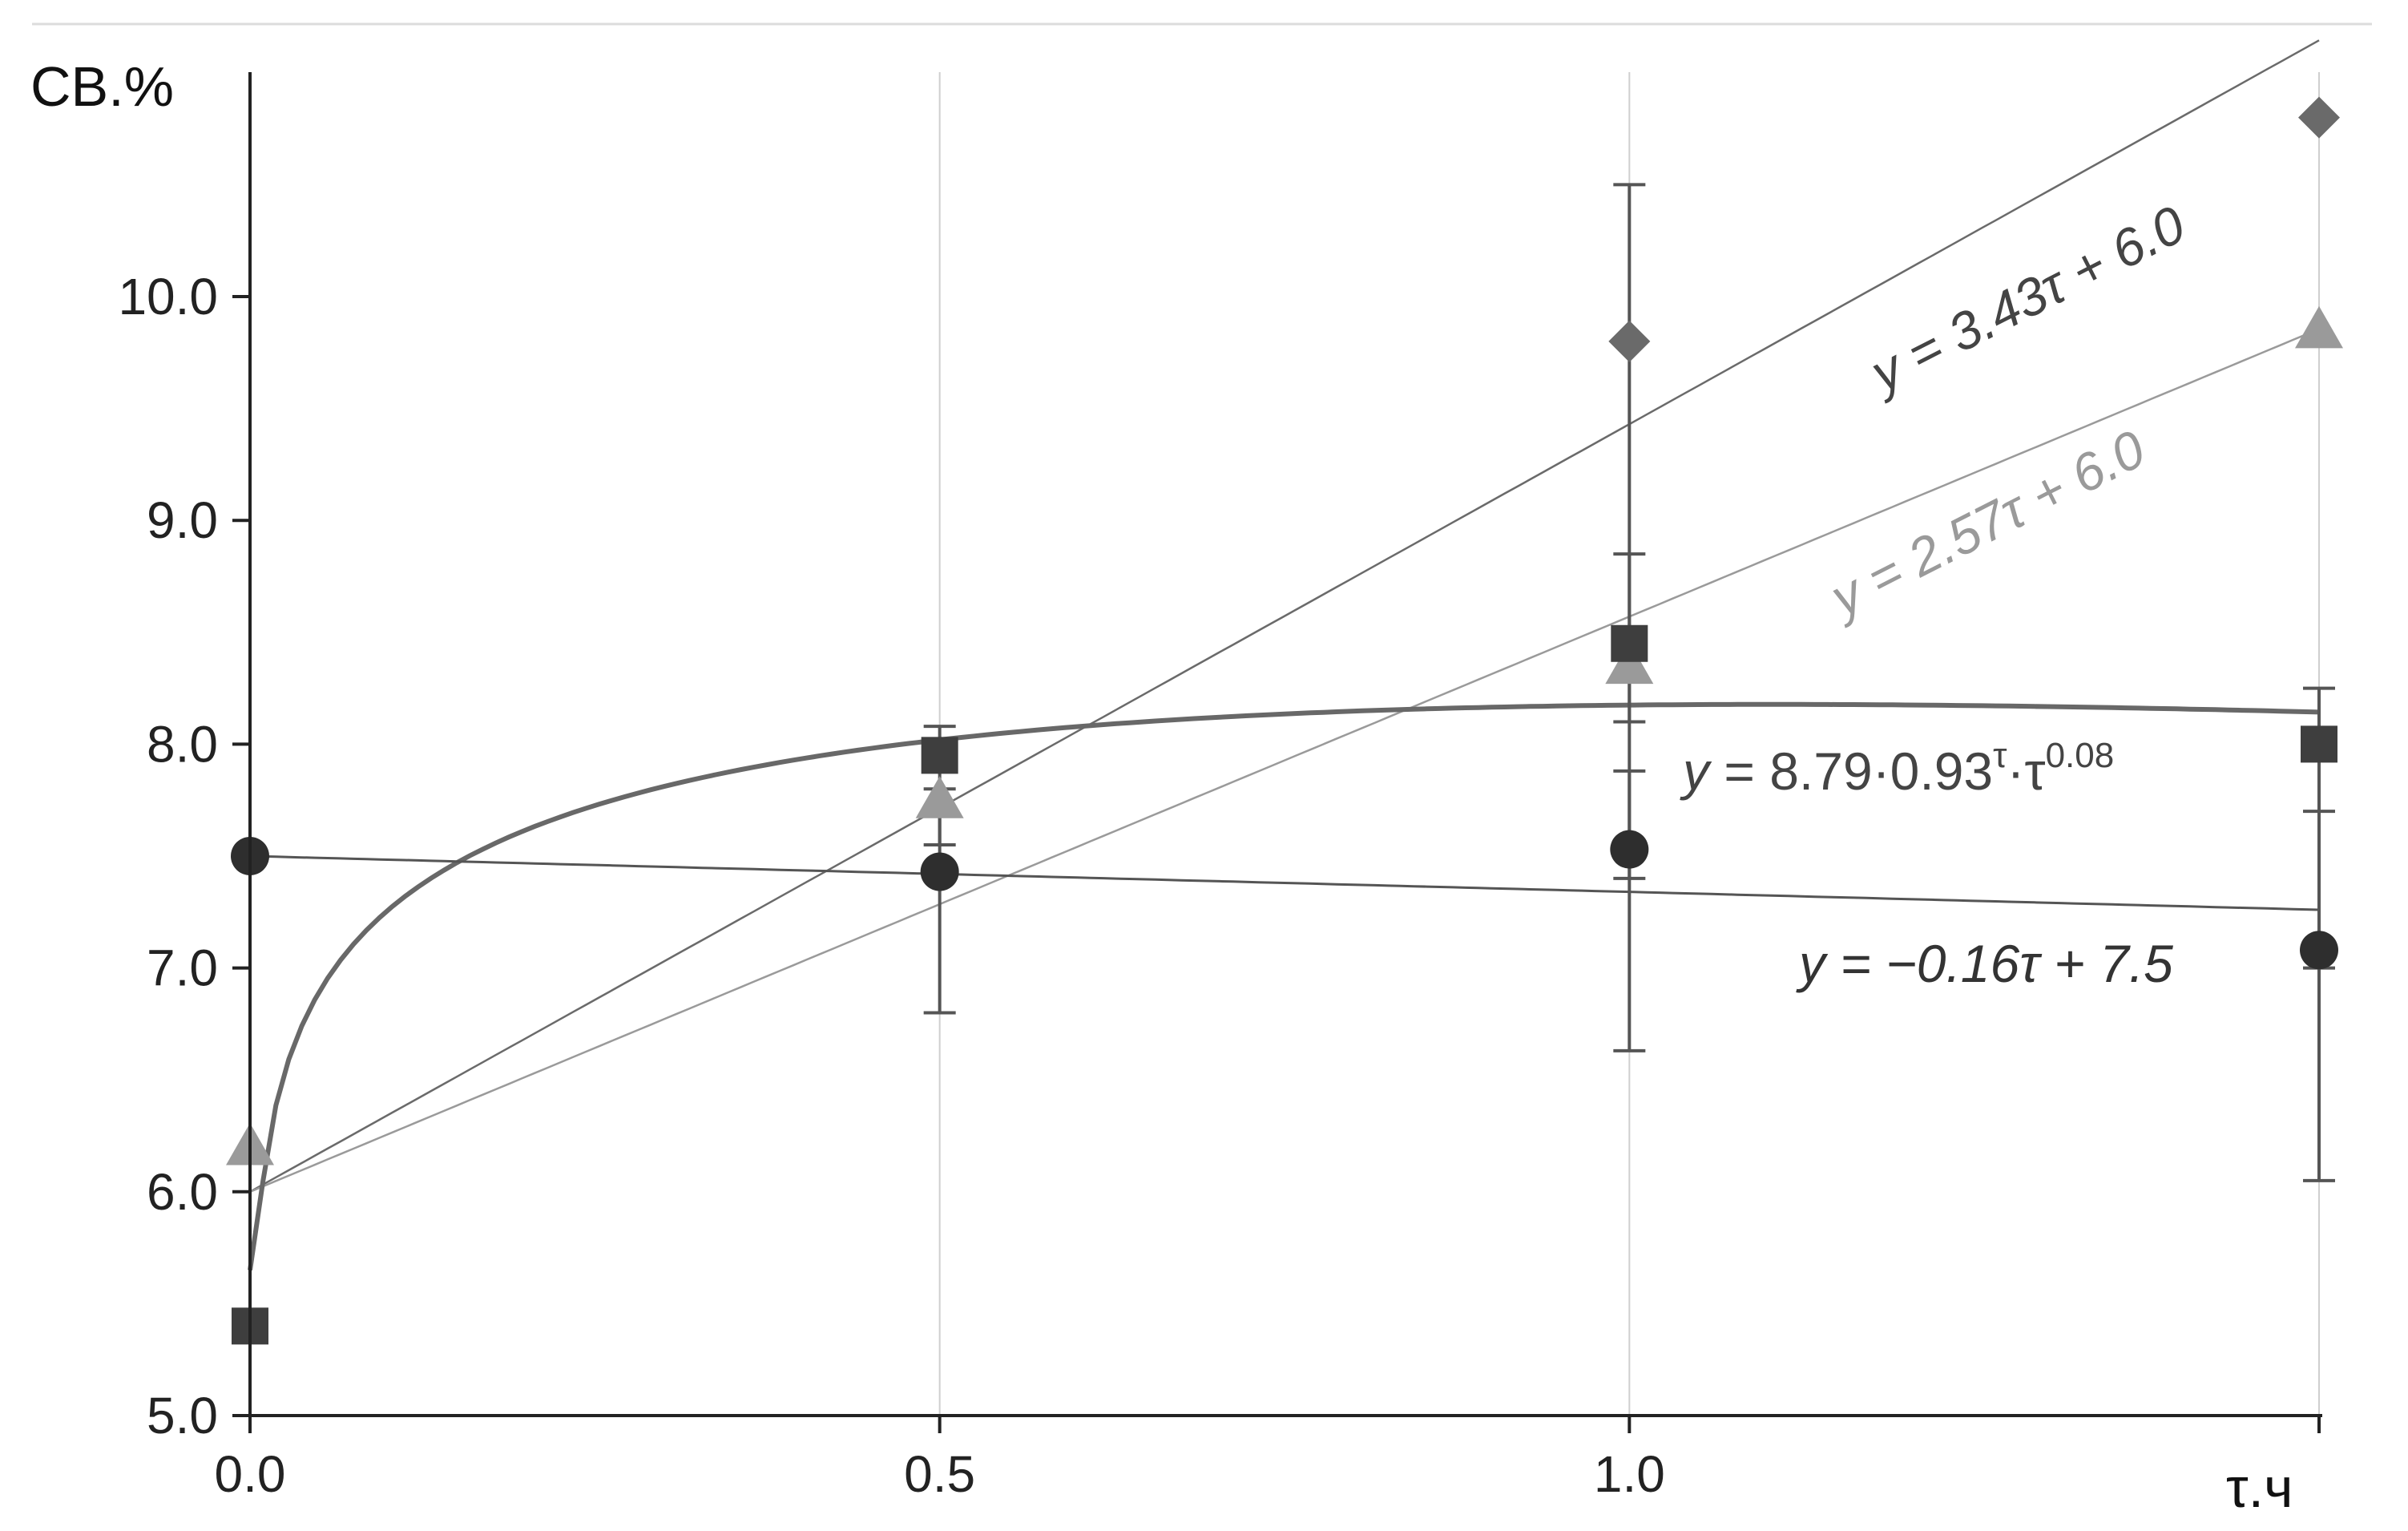  Describe the element at coordinates (2000, 755) in the screenshot. I see `eq2-sup1: τ` at that location.